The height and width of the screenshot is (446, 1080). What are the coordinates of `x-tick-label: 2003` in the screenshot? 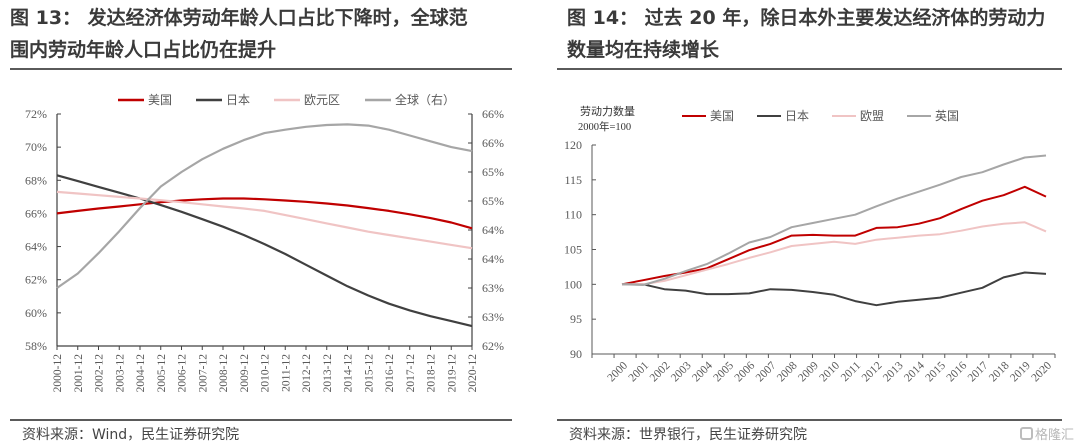 It's located at (681, 371).